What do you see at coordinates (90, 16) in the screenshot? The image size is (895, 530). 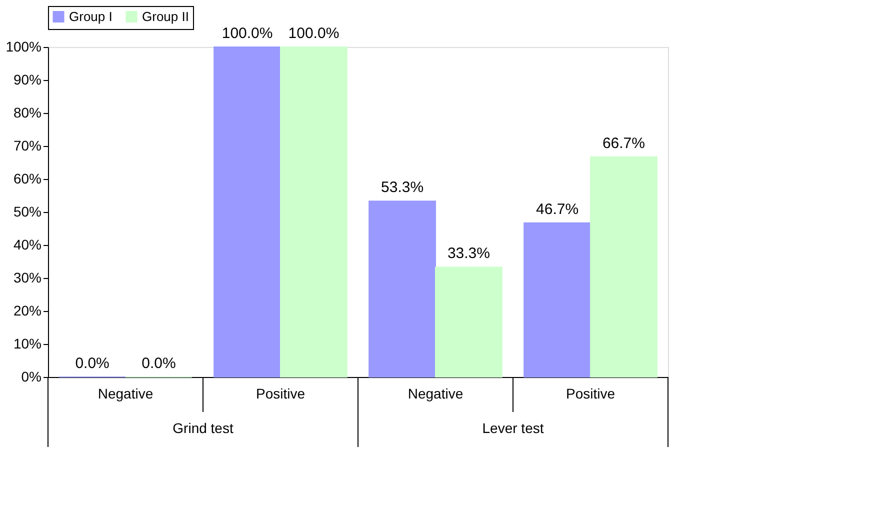 I see `legend-label: Group I` at bounding box center [90, 16].